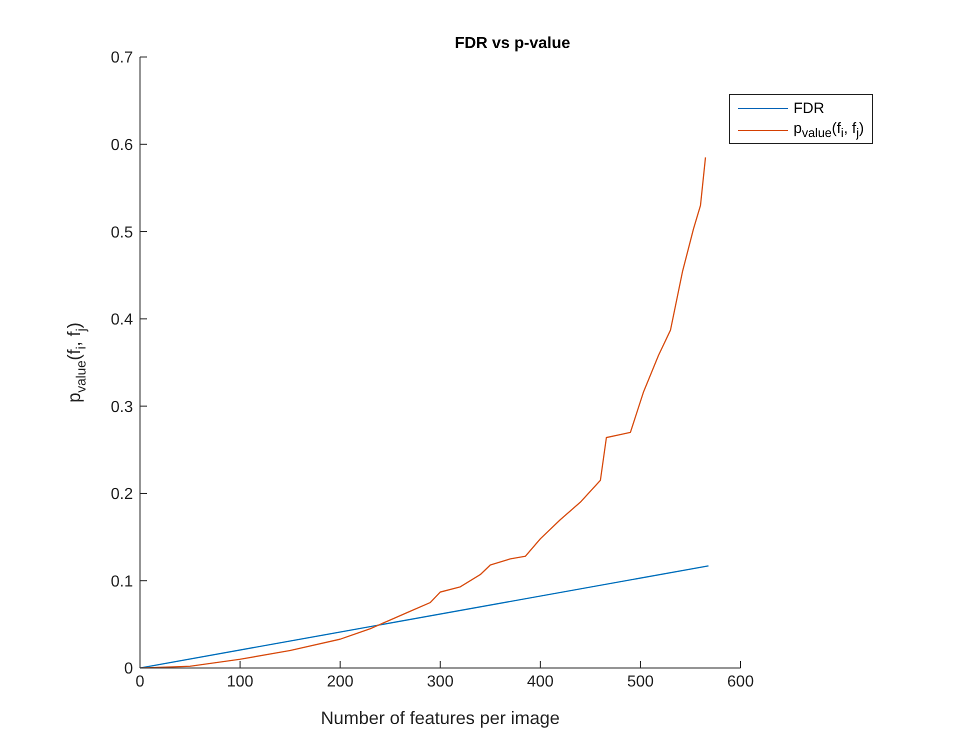  I want to click on x-tick-label: 0, so click(140, 681).